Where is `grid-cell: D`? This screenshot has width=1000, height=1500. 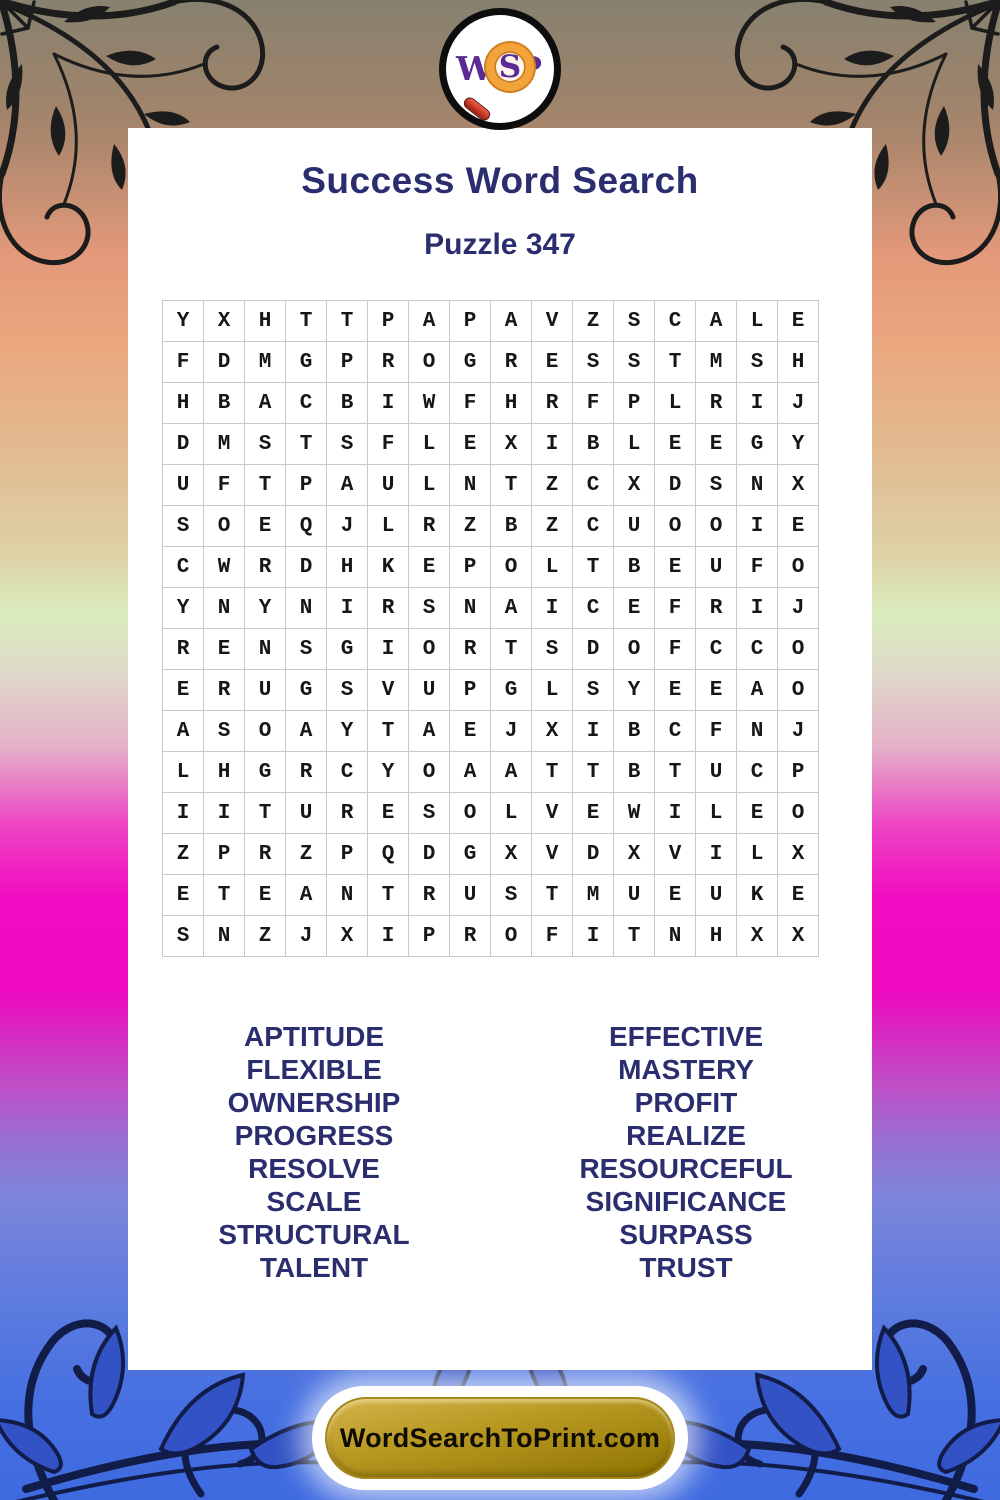 grid-cell: D is located at coordinates (224, 362).